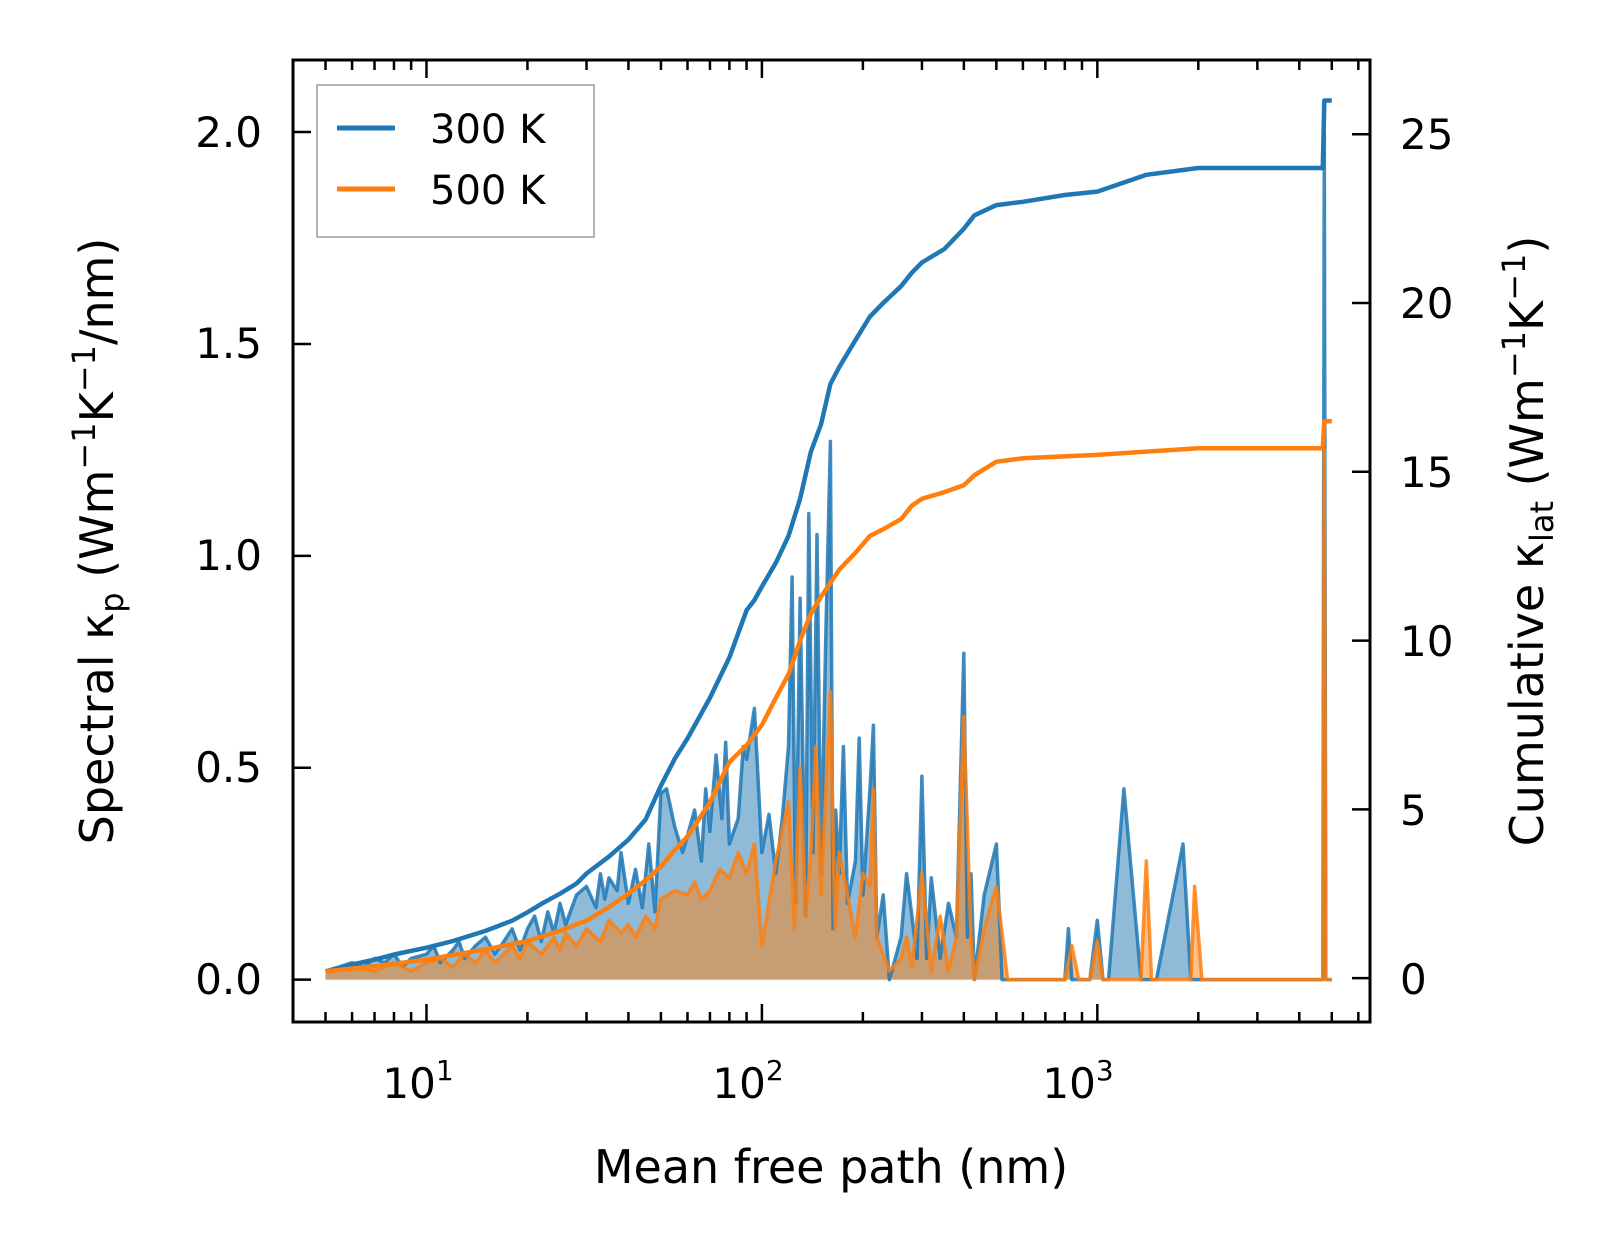  Describe the element at coordinates (228, 767) in the screenshot. I see `y-left-tick-label-0.5: 0.5` at that location.